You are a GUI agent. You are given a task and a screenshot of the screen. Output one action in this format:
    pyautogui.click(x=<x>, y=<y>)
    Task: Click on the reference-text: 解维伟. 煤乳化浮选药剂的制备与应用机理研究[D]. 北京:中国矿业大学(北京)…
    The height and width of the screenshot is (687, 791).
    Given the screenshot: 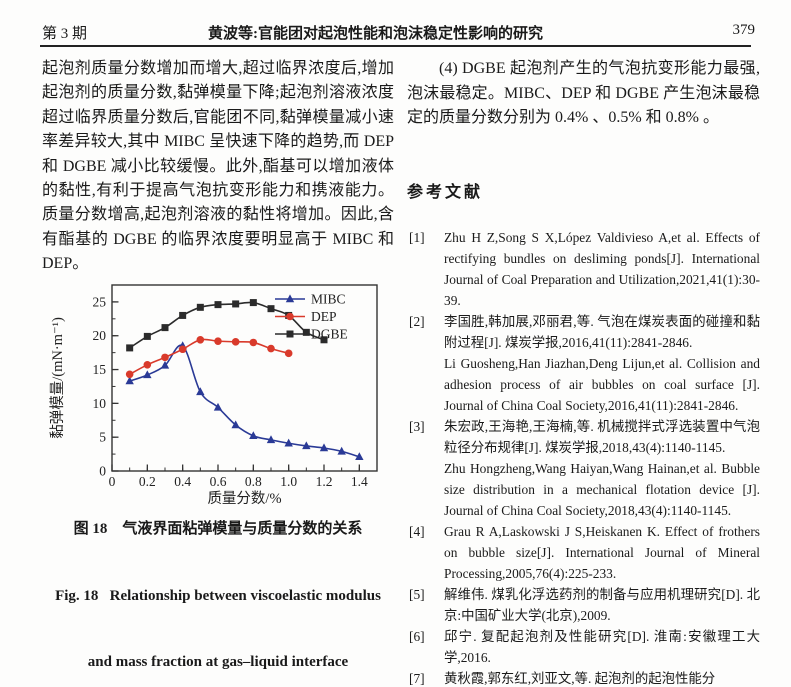 What is the action you would take?
    pyautogui.click(x=602, y=605)
    